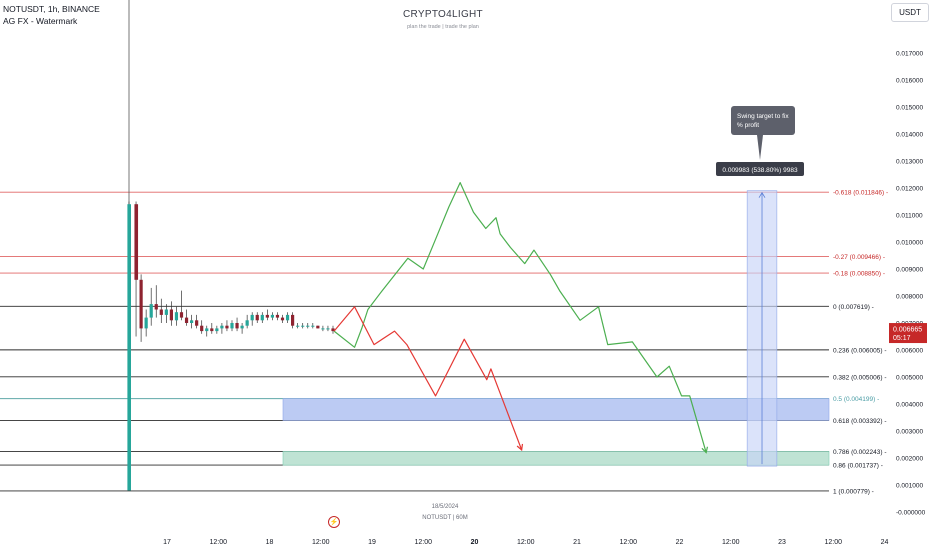 This screenshot has height=550, width=932. Describe the element at coordinates (859, 421) in the screenshot. I see `fib-level-label: 0.618 (0.003392) -` at that location.